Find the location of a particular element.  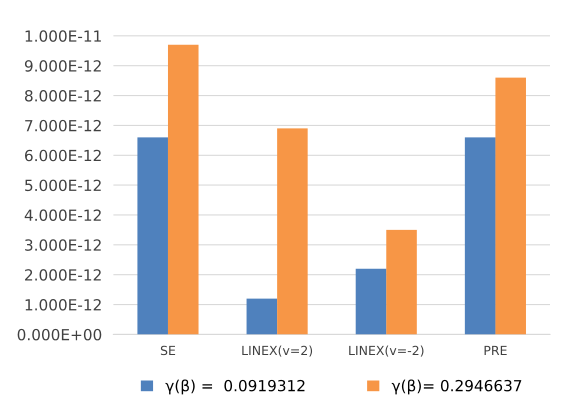

y-tick-label: 8.000E-12 is located at coordinates (62, 96).